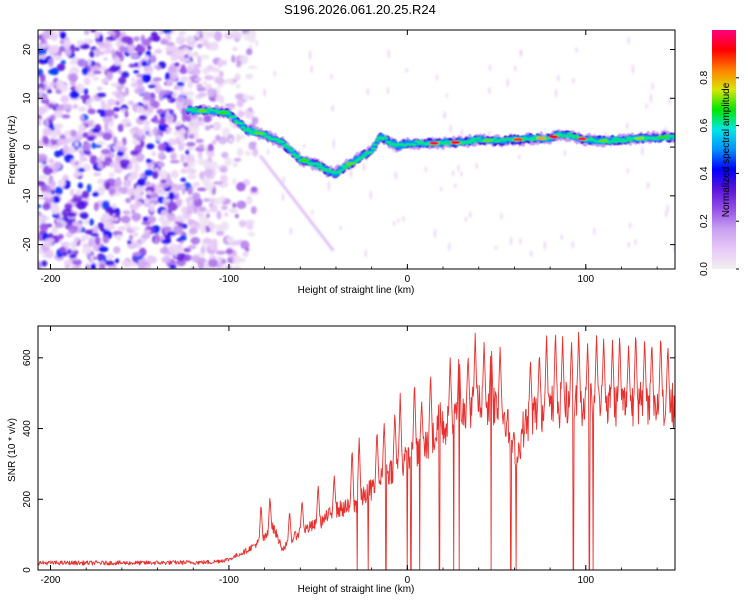 The image size is (750, 600). What do you see at coordinates (27, 357) in the screenshot?
I see `y-tick-label: 600` at bounding box center [27, 357].